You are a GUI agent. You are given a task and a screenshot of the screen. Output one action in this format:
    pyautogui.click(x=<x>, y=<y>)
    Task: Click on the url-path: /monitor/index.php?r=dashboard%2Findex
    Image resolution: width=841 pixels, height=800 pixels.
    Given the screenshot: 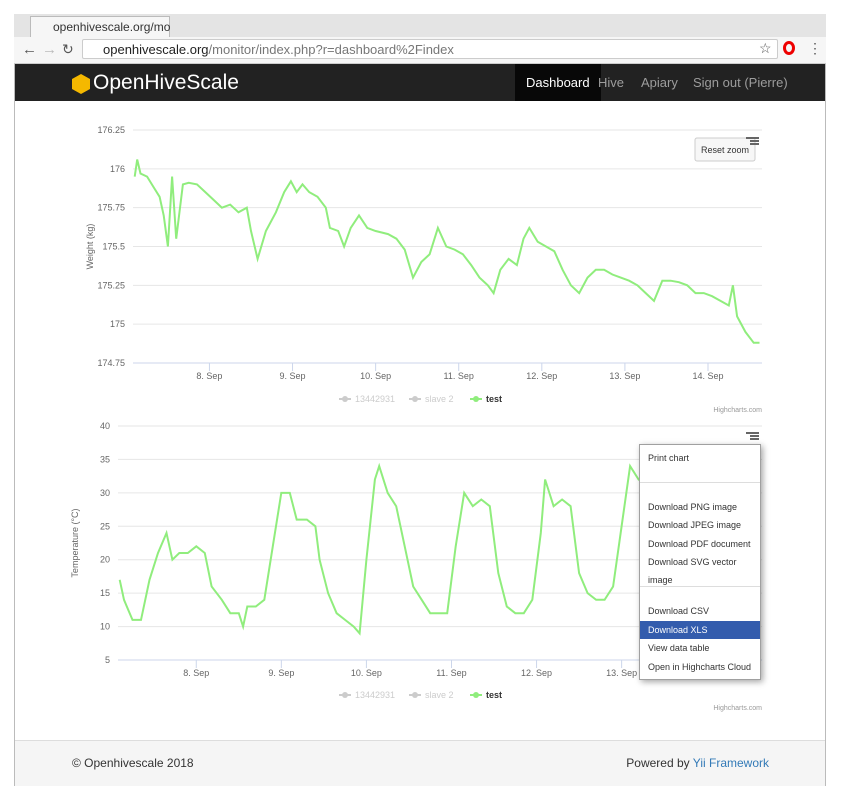 What is the action you would take?
    pyautogui.click(x=331, y=49)
    